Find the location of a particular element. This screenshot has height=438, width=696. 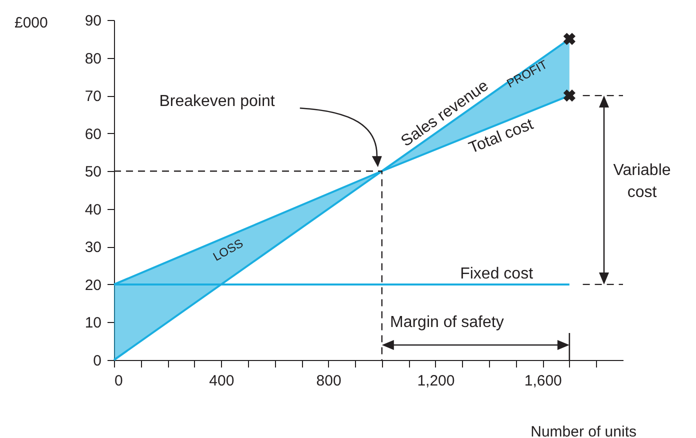

y-tick-label: 80 is located at coordinates (93, 59).